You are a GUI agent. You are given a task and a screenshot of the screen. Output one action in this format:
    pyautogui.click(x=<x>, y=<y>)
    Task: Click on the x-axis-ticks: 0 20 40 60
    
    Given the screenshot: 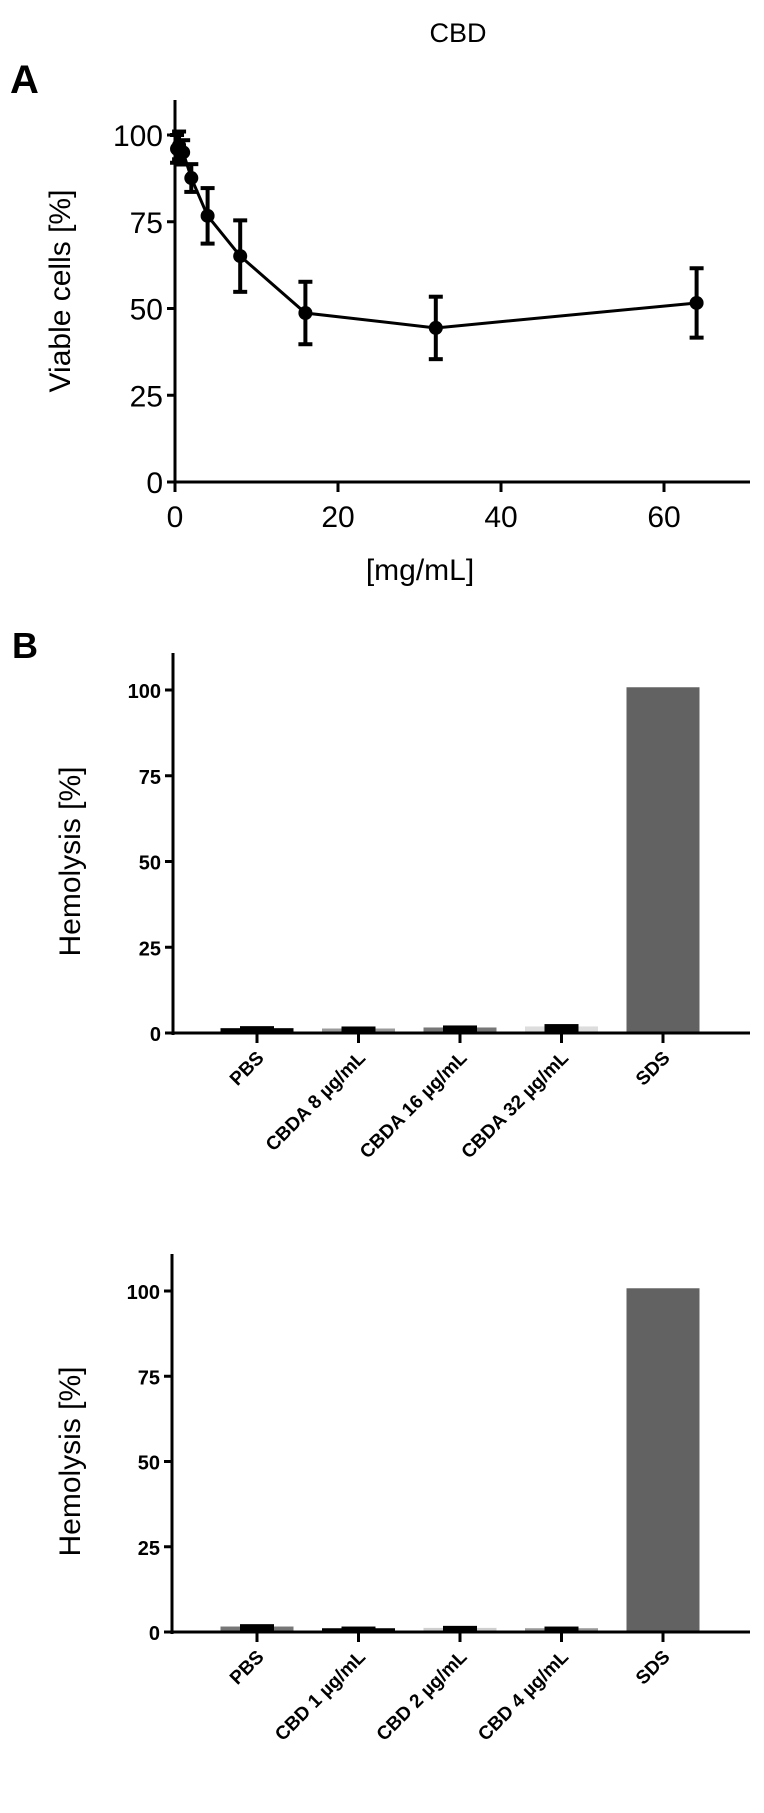 What is the action you would take?
    pyautogui.click(x=424, y=508)
    